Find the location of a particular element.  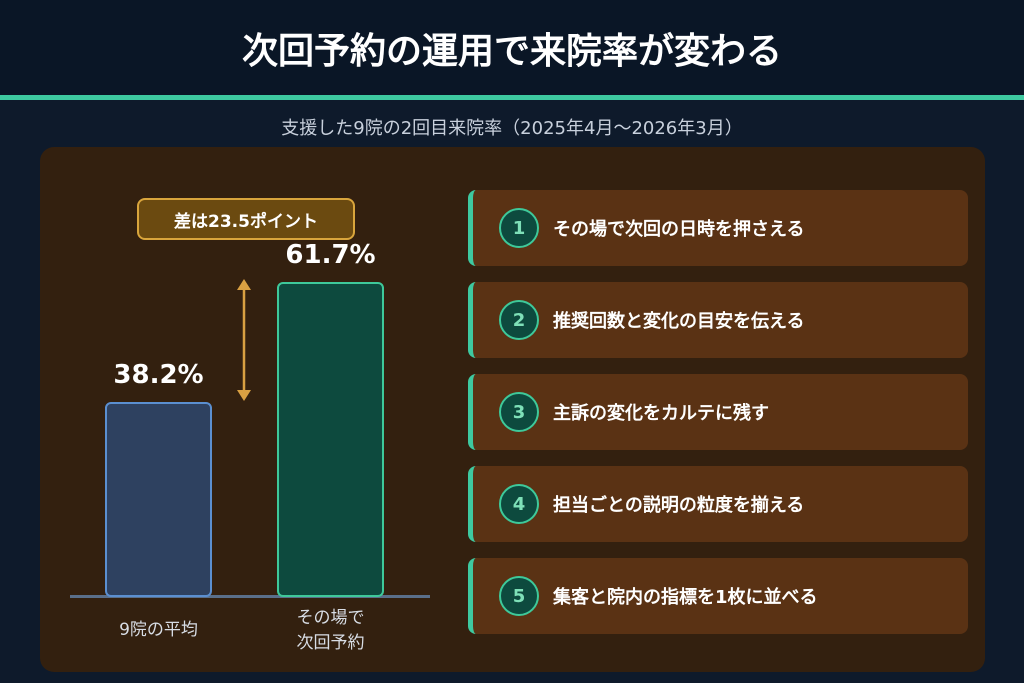

step-text: 推奨回数と変化の目安を伝える is located at coordinates (679, 321).